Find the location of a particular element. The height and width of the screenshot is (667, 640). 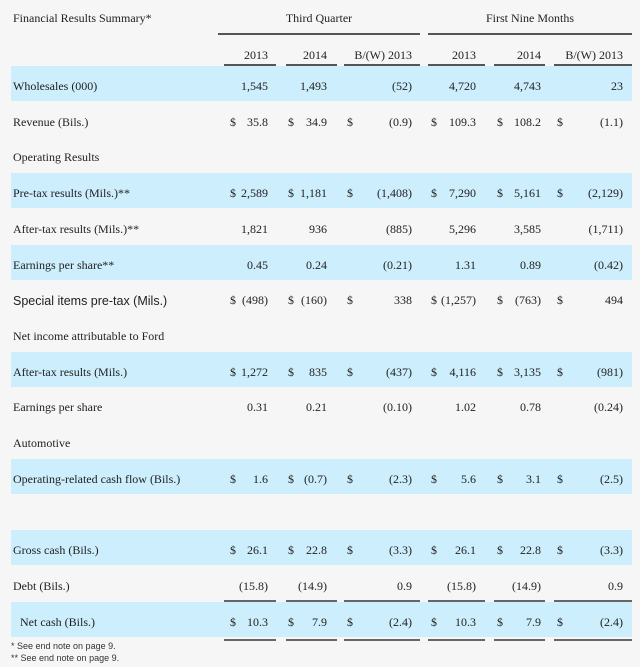

row-label: Wholesales (000) is located at coordinates (55, 86).